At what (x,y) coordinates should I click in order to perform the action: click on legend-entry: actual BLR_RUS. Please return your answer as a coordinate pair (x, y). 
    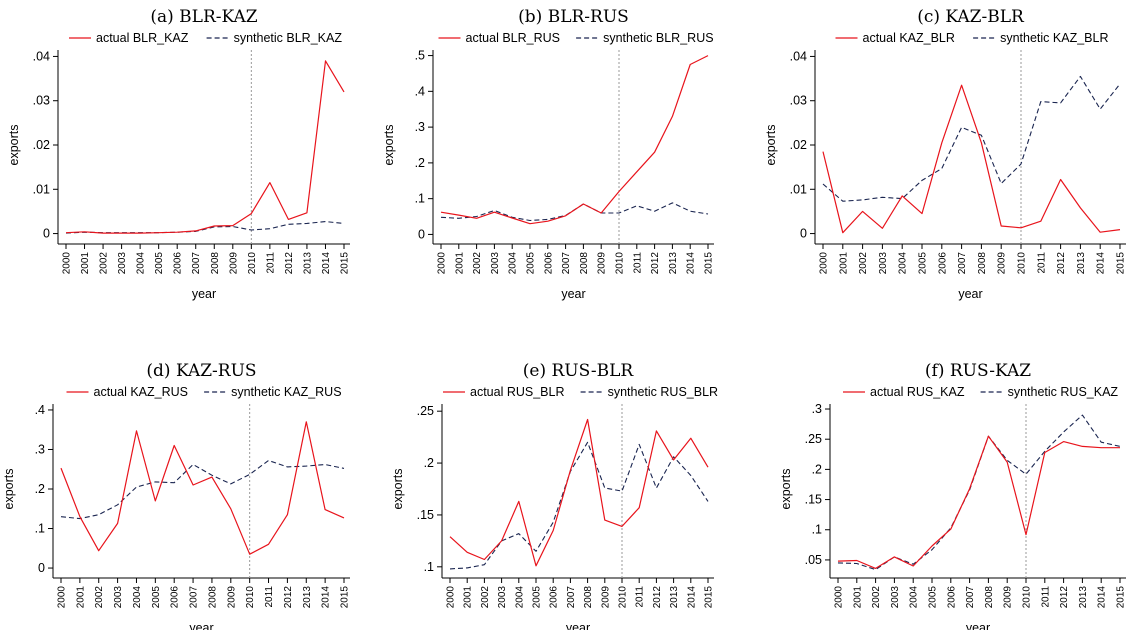
    Looking at the image, I should click on (499, 38).